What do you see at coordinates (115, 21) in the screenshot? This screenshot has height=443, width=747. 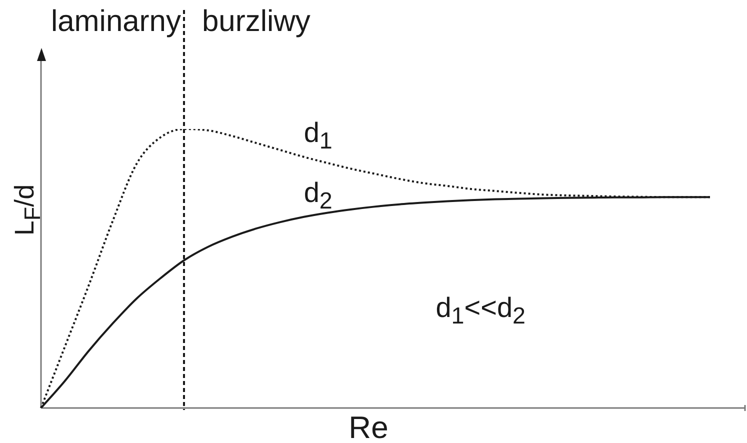 I see `text: laminarny` at bounding box center [115, 21].